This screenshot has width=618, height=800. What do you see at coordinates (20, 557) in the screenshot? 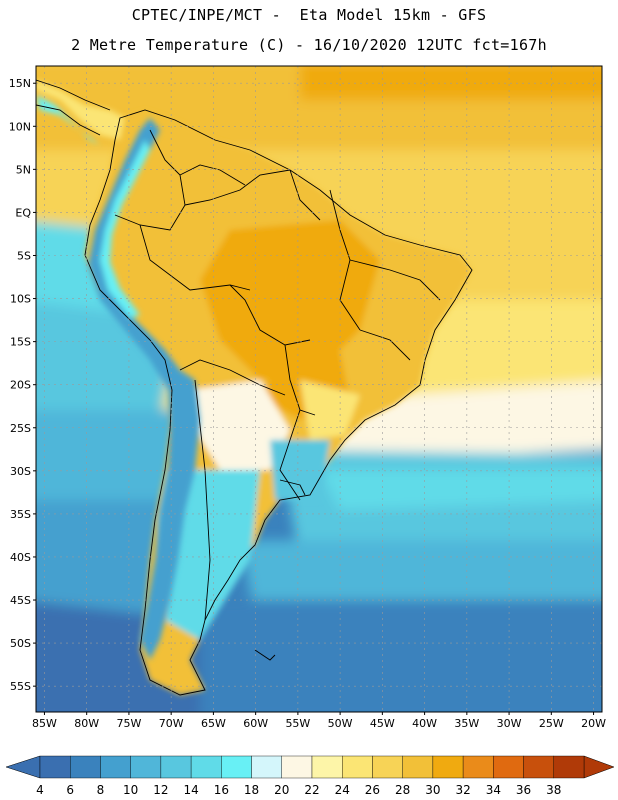
I see `latitude-tick-label: 40S` at bounding box center [20, 557].